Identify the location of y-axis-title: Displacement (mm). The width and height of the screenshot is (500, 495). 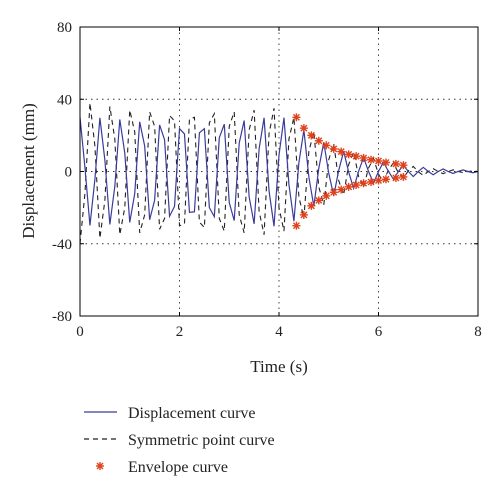
(28, 171).